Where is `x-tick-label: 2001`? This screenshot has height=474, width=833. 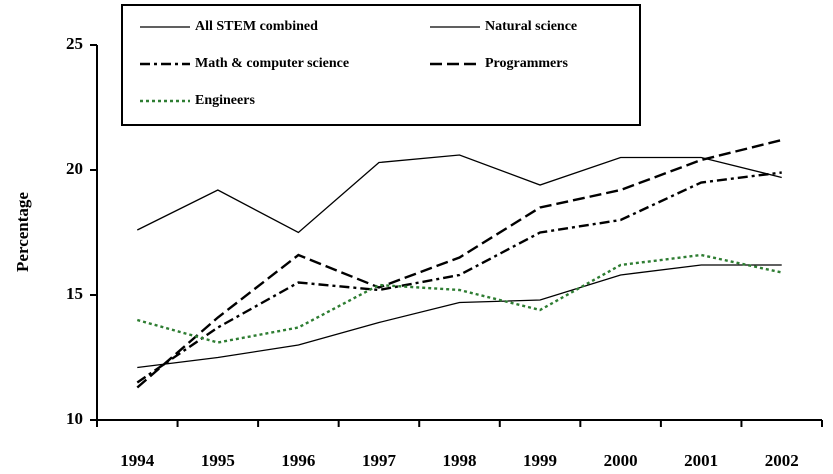 x-tick-label: 2001 is located at coordinates (701, 460).